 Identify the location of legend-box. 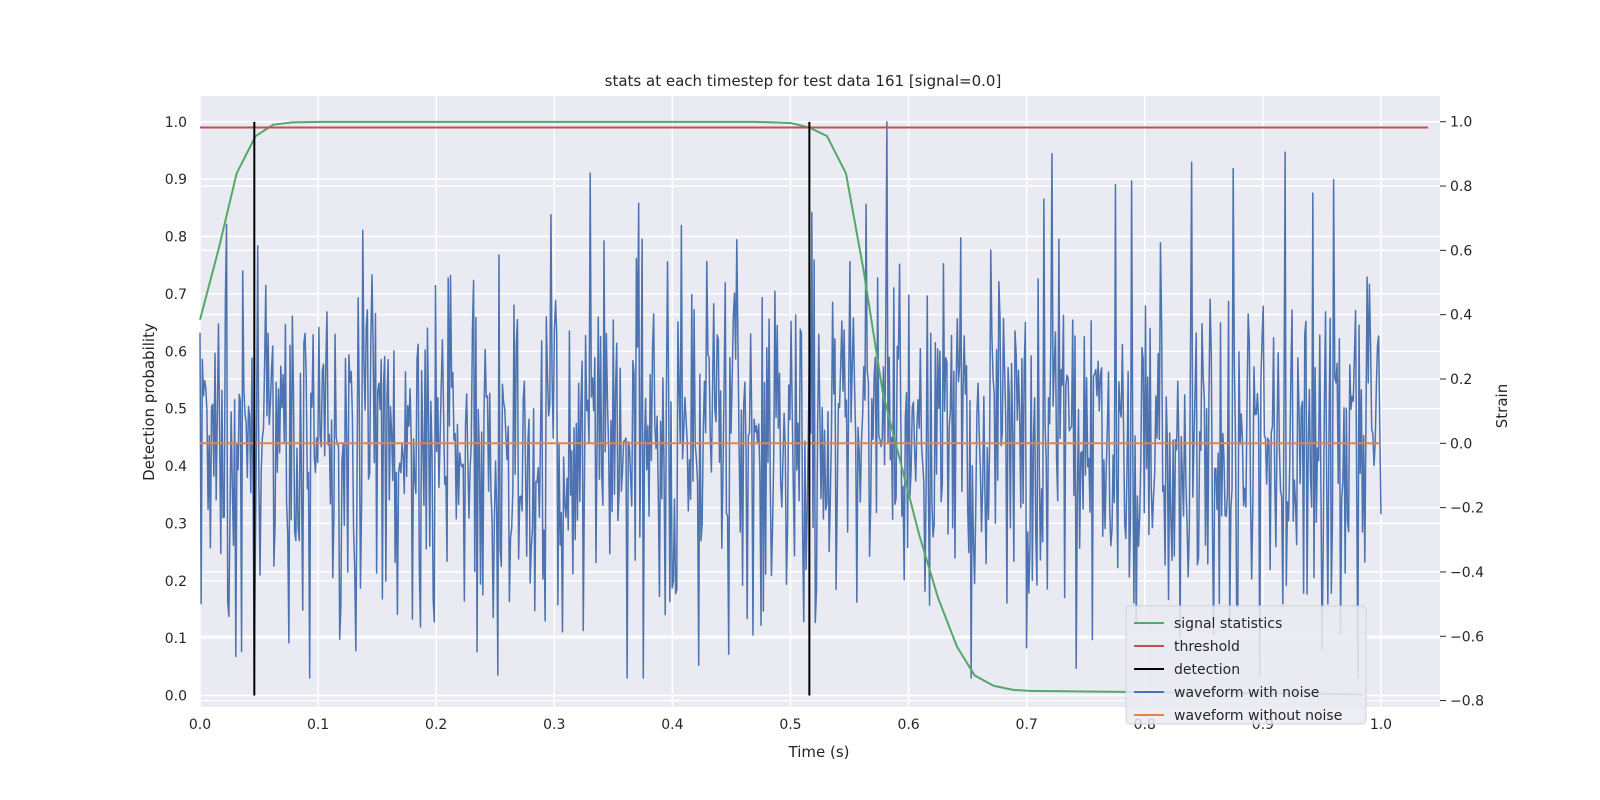
(1246, 665).